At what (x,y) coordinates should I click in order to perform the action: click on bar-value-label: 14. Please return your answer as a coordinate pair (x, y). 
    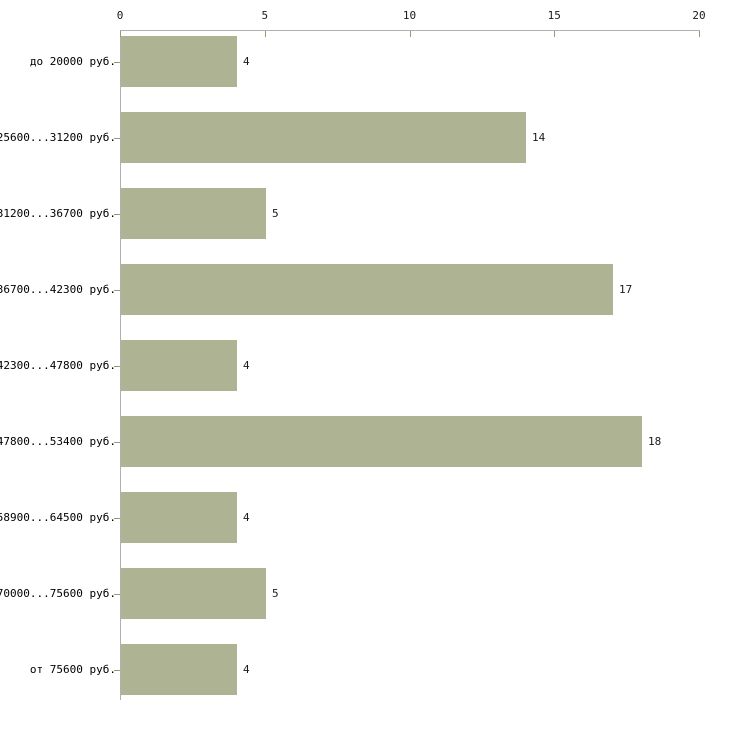
    Looking at the image, I should click on (539, 137).